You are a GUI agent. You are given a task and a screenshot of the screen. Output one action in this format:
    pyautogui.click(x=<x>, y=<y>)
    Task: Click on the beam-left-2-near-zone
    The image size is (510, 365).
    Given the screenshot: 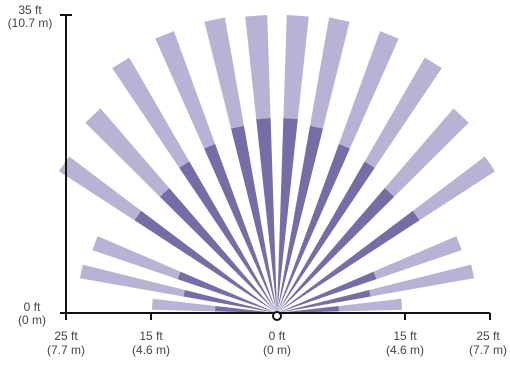 What is the action you would take?
    pyautogui.click(x=230, y=301)
    